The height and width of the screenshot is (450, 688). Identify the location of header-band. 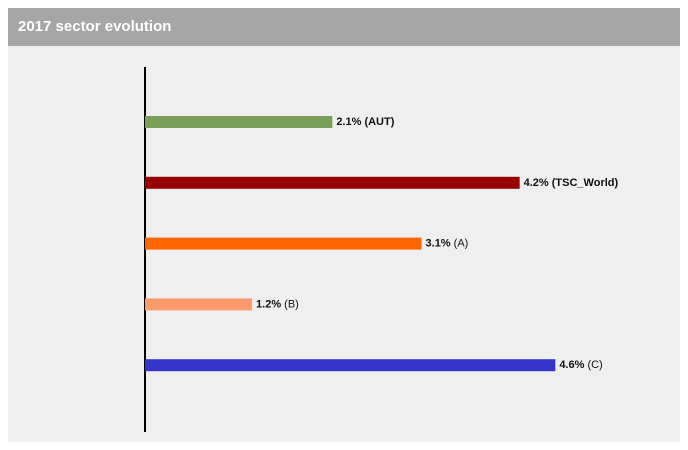
(344, 27).